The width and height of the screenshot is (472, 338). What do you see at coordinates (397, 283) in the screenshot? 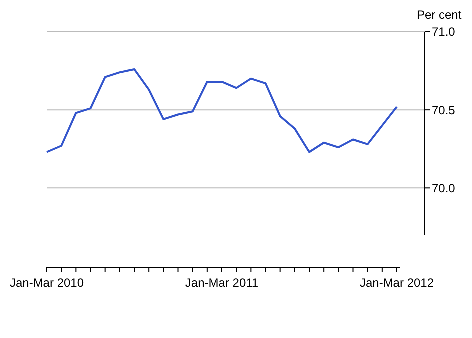
I see `x-tick-label: Jan-Mar 2012` at bounding box center [397, 283].